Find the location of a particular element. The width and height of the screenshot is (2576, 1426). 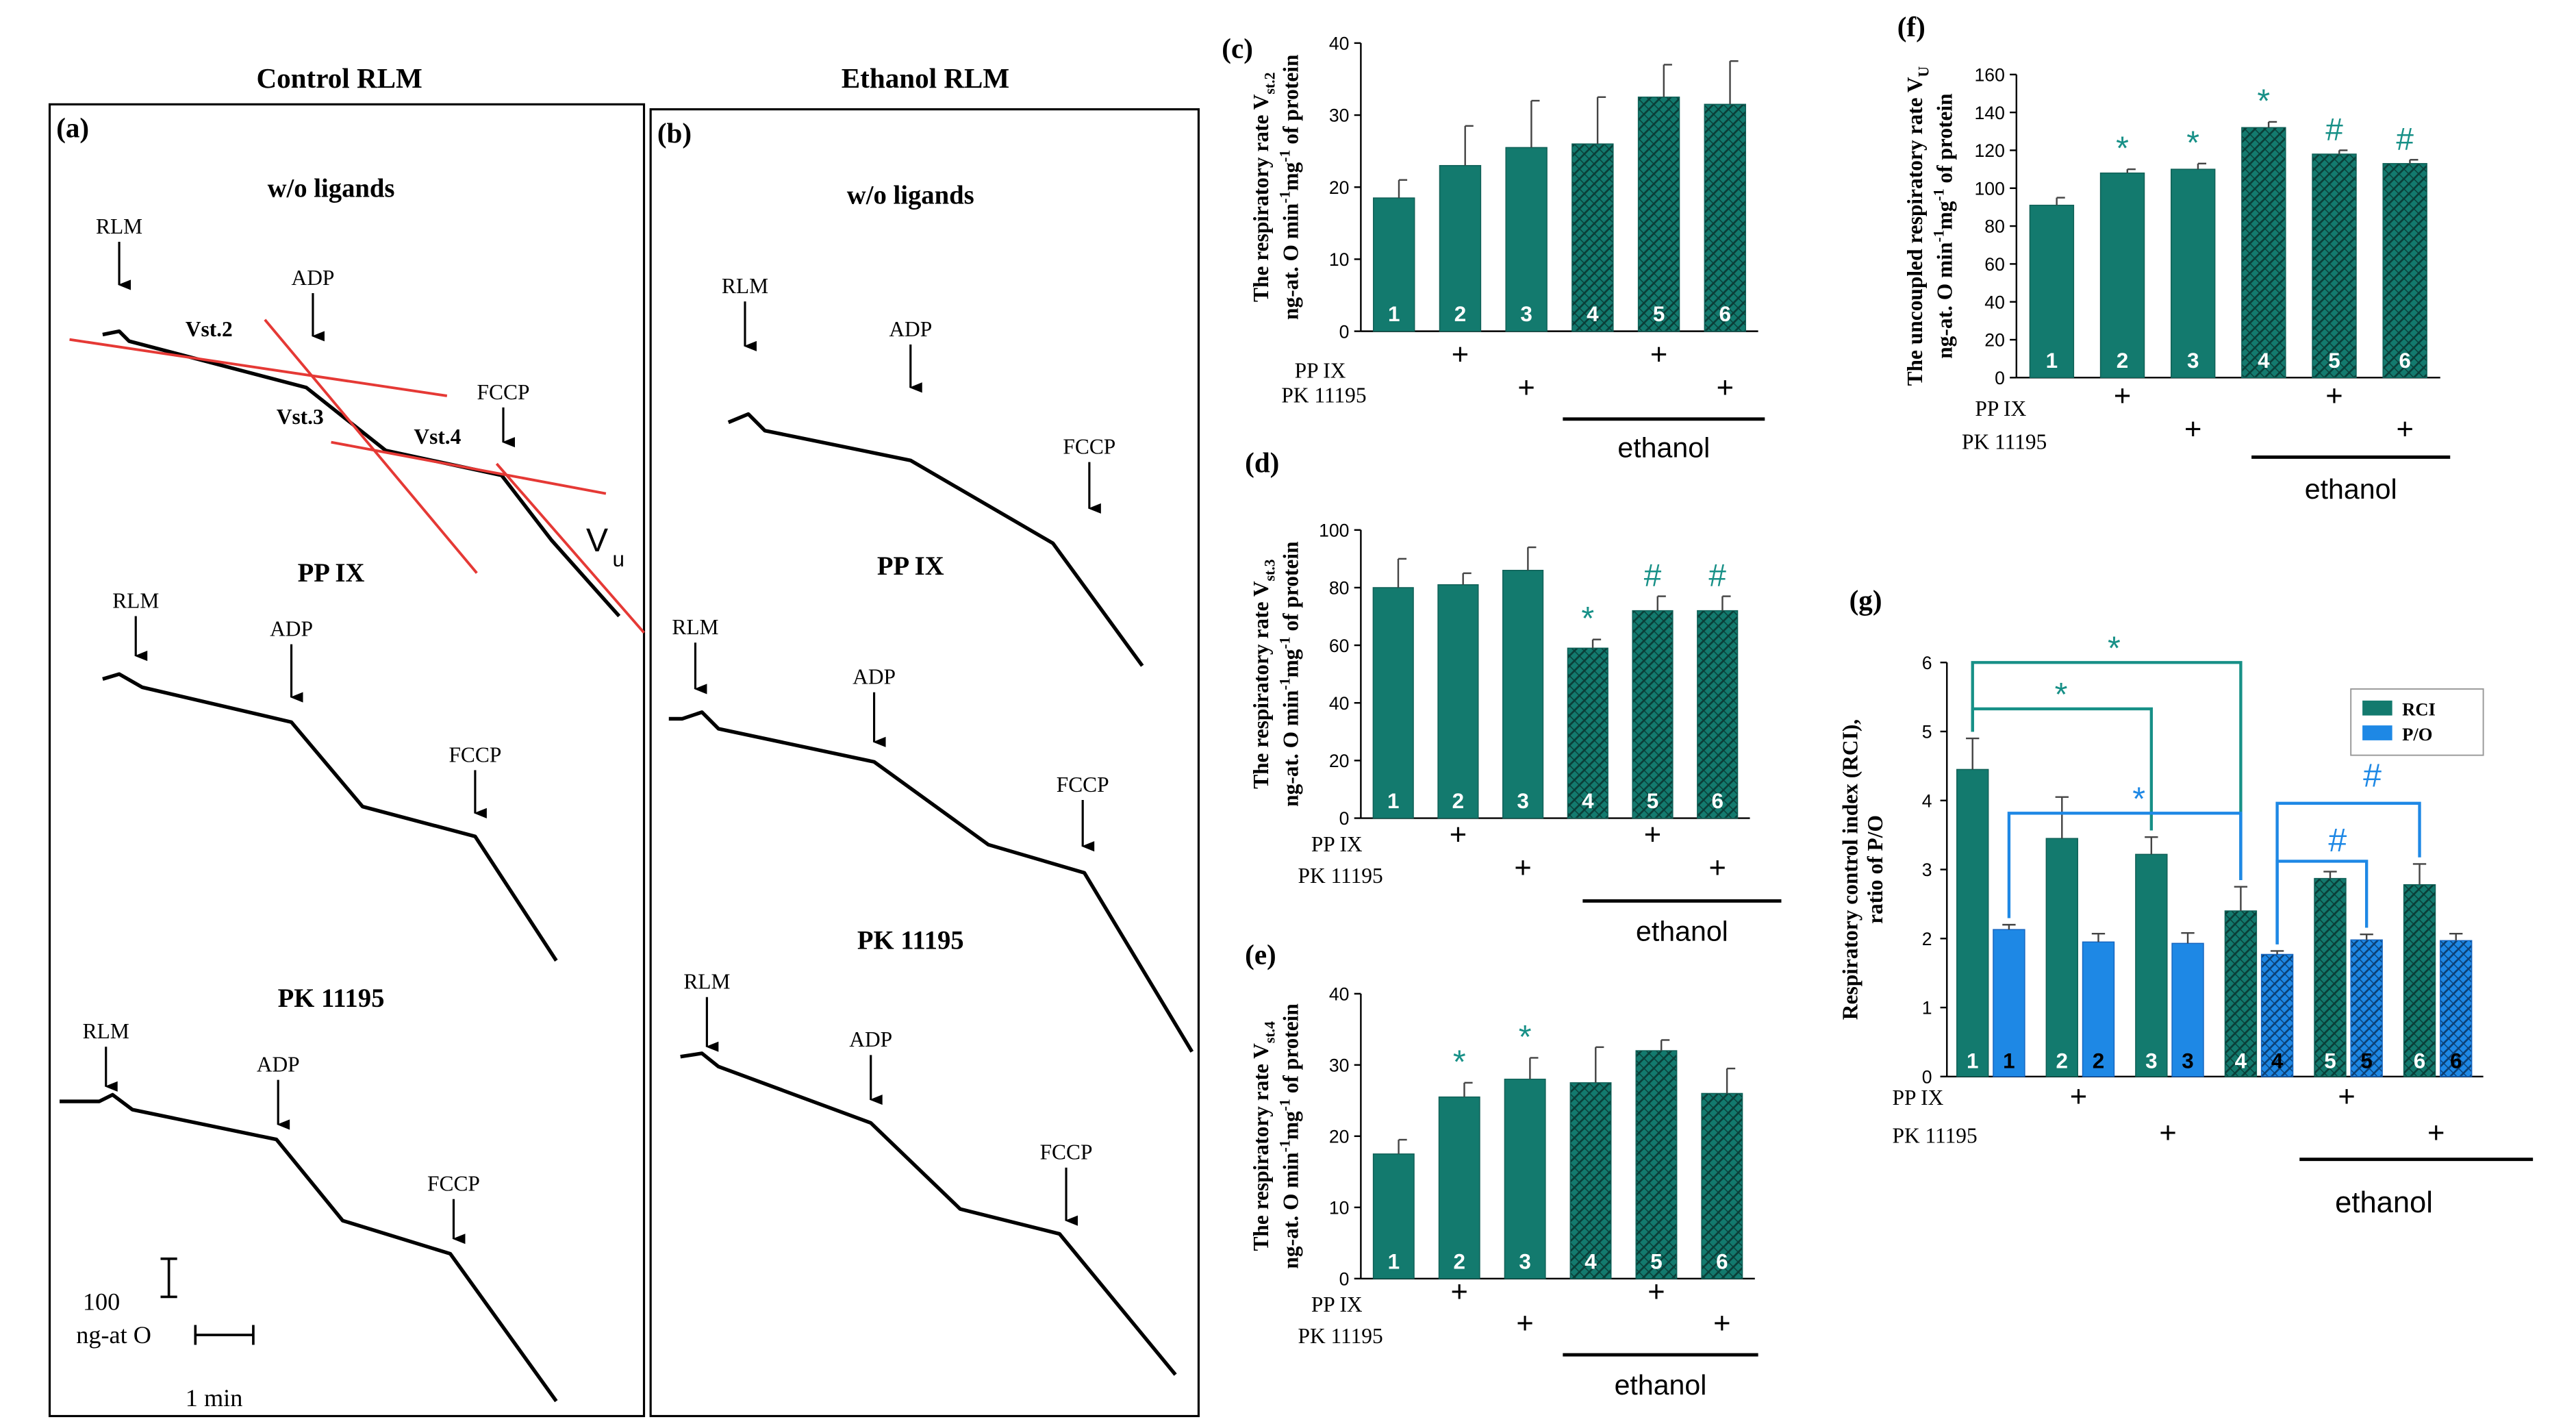

y-tick-label: 0 is located at coordinates (1344, 818).